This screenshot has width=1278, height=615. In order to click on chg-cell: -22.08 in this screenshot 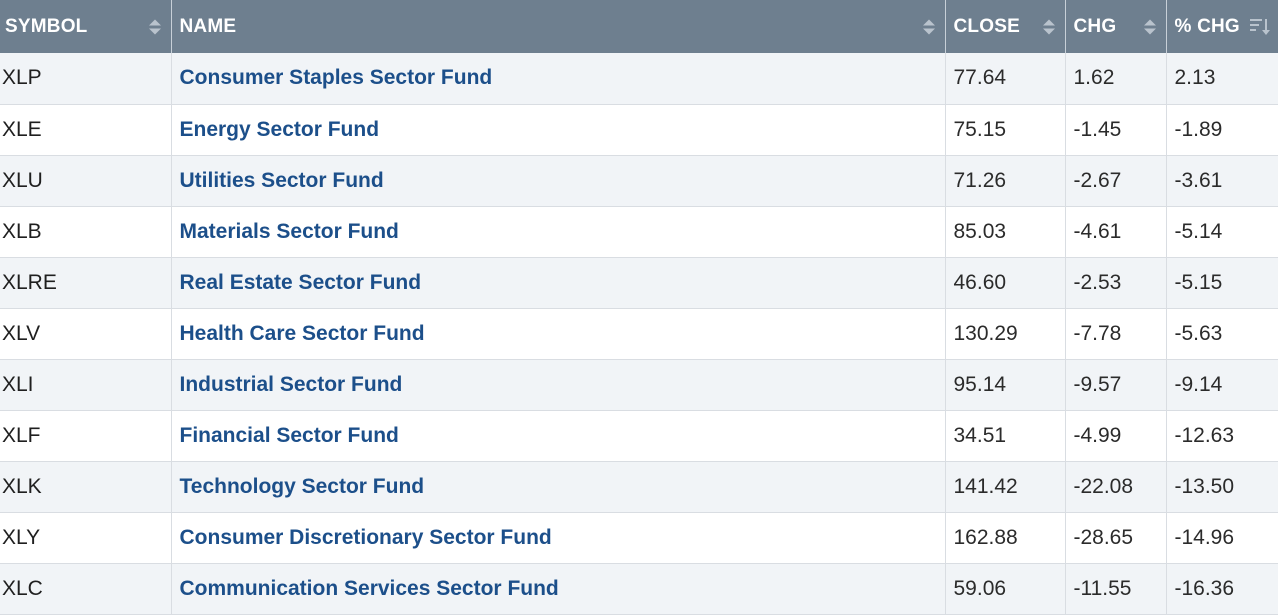, I will do `click(1116, 487)`.